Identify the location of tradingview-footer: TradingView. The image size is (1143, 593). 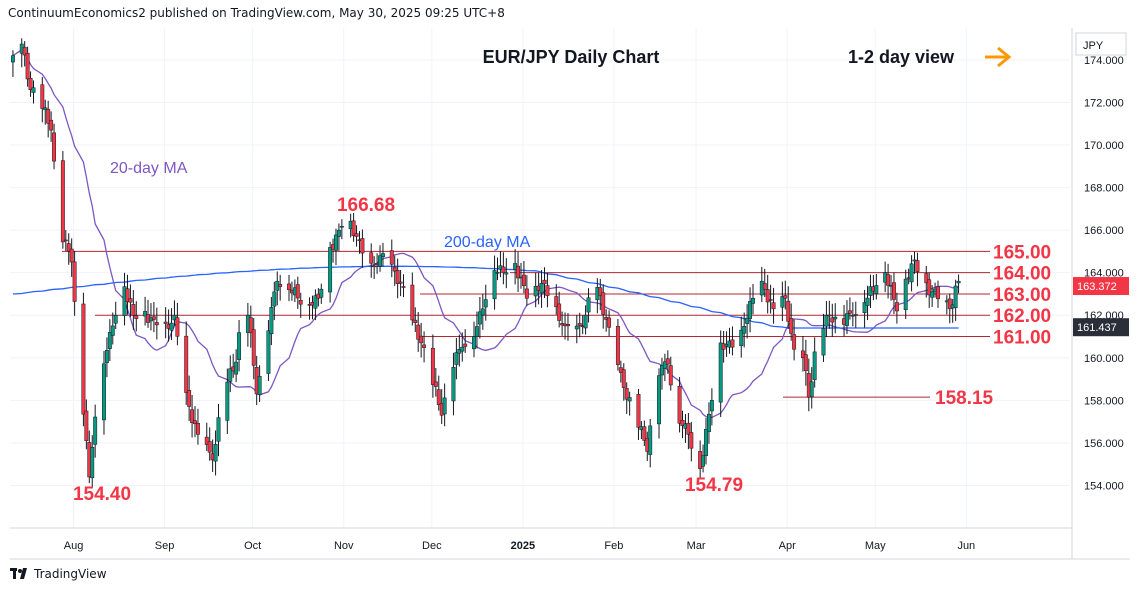
(58, 574).